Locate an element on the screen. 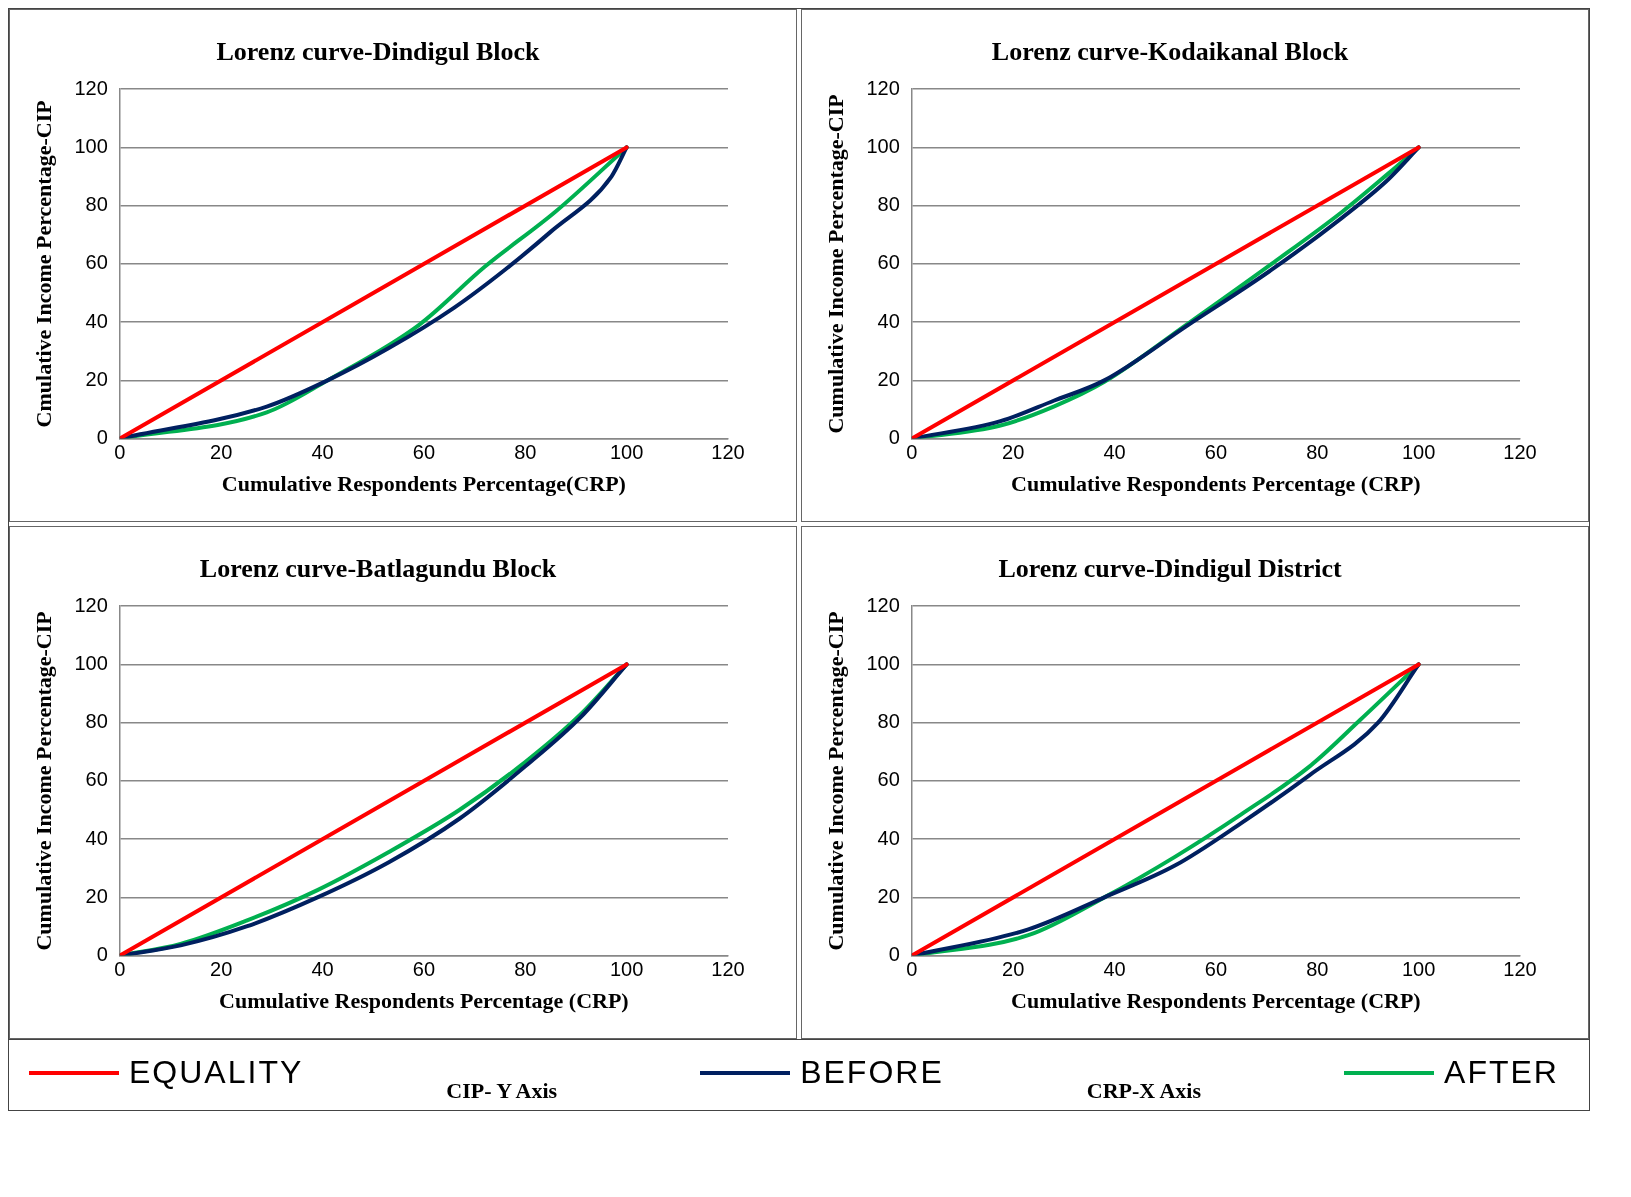 The image size is (1631, 1197). text: CRP-X Axis is located at coordinates (1144, 1091).